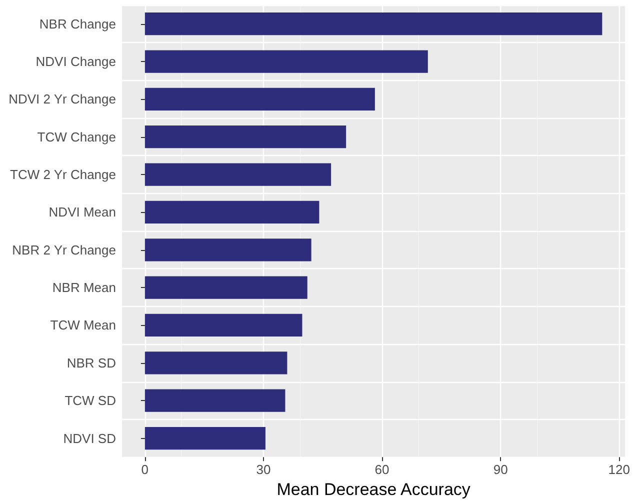  Describe the element at coordinates (76, 136) in the screenshot. I see `y-tick-label: TCW Change` at that location.